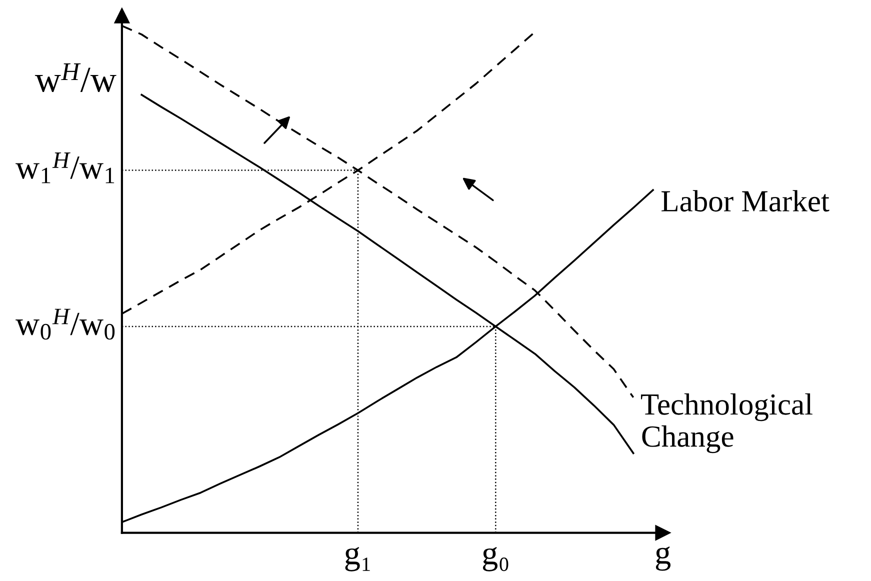 This screenshot has height=581, width=871. I want to click on x-axis-title: g, so click(663, 558).